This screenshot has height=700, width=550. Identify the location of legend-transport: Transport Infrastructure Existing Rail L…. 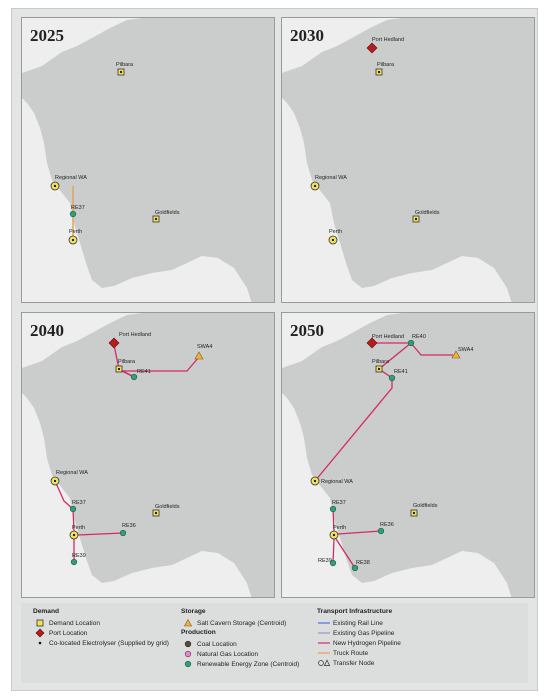
(359, 638).